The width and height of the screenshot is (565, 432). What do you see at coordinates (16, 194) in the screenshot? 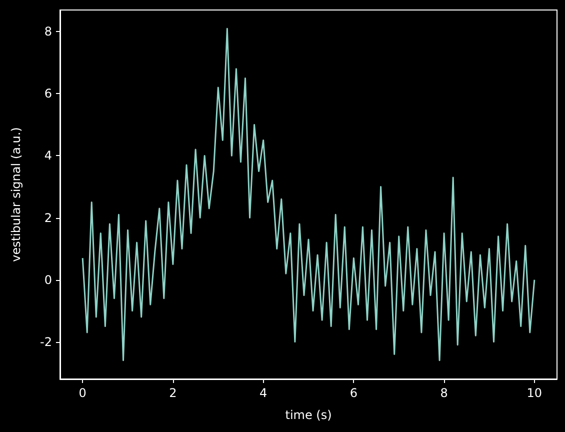
I see `y-axis-title: vestibular signal (a.u.)` at bounding box center [16, 194].